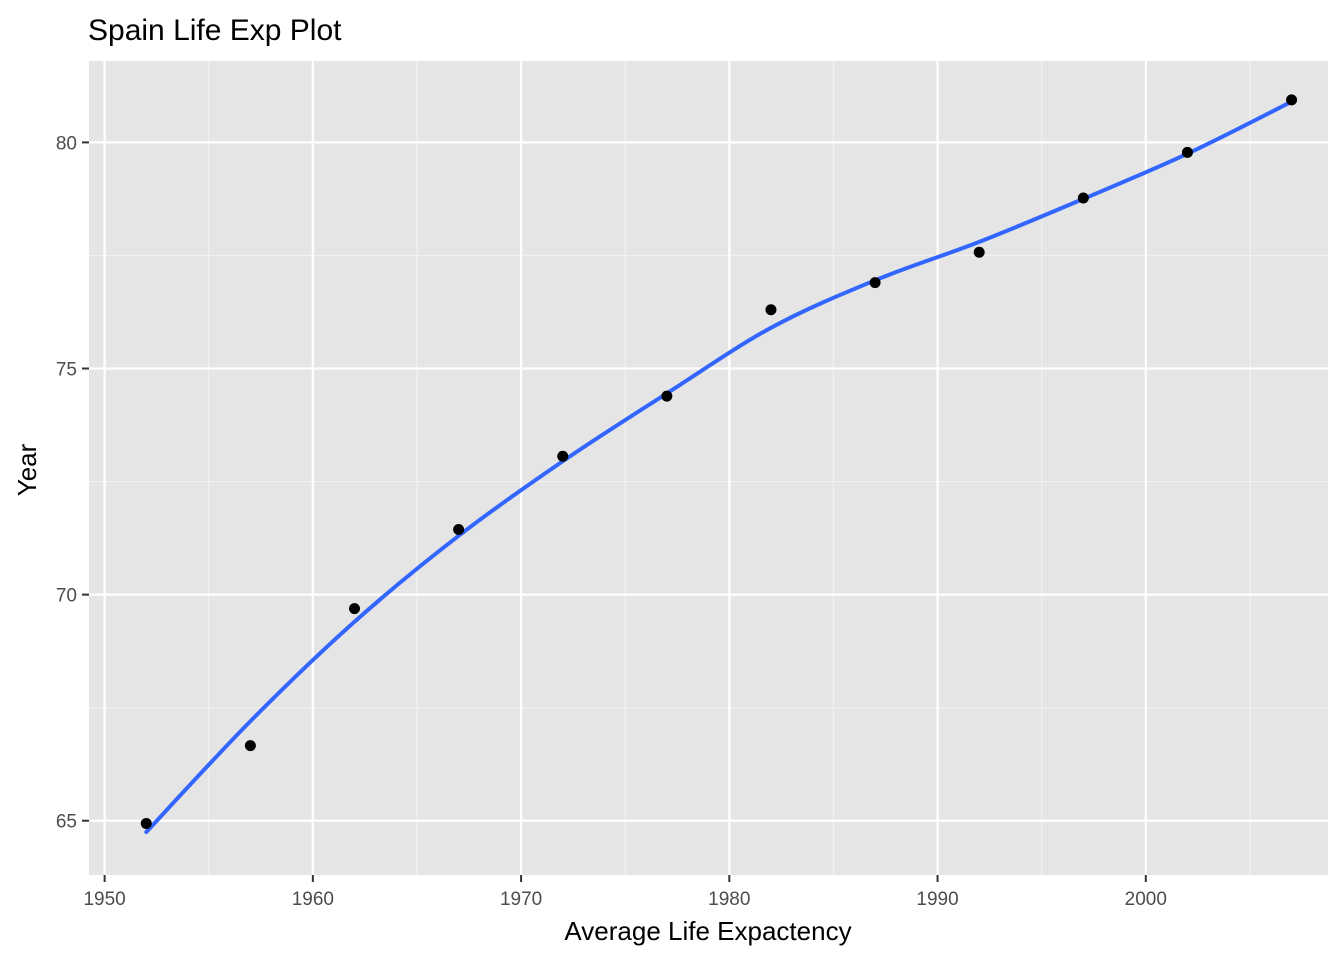  I want to click on y-tick-label: 75, so click(66, 370).